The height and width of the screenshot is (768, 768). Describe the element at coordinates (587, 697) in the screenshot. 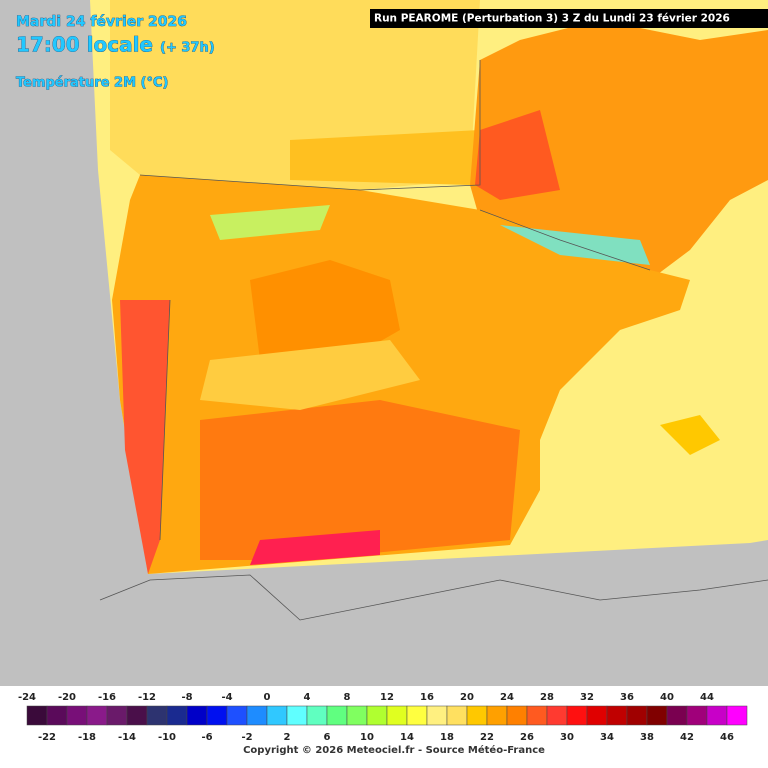

I see `legend-label: 32` at that location.